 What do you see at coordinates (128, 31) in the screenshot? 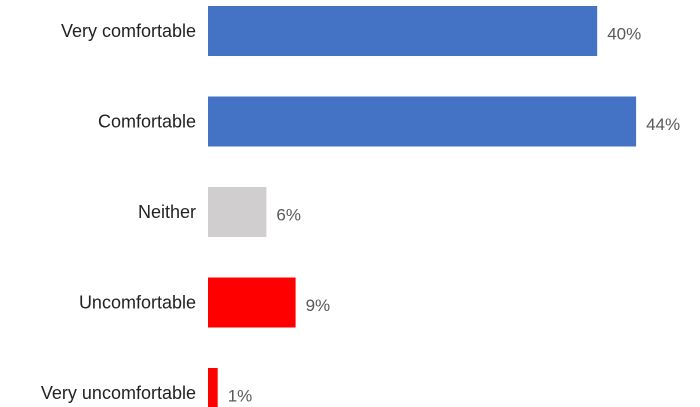
I see `category-label-very-comfortable: Very comfortable` at bounding box center [128, 31].